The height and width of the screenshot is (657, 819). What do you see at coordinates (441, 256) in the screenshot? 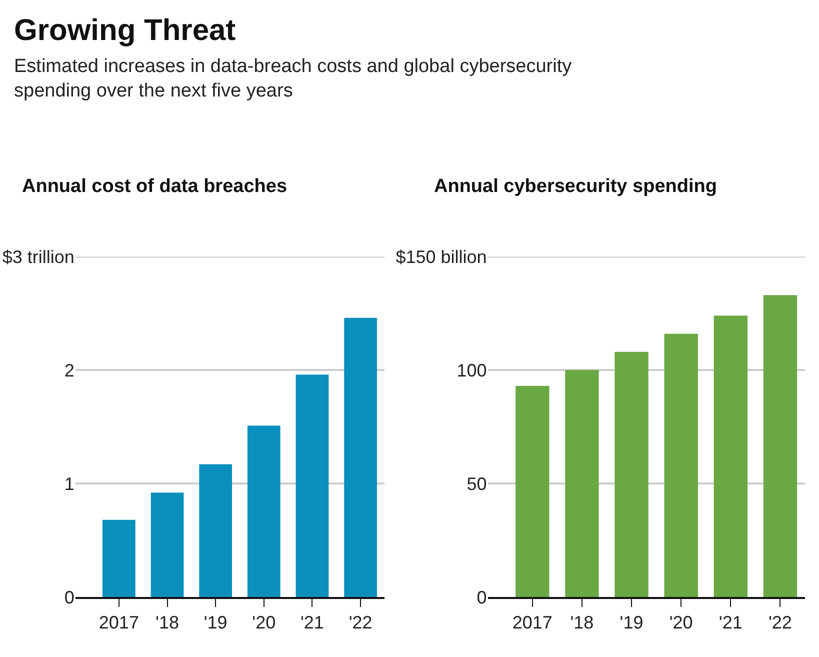
I see `y-tick-label: $150 billion` at bounding box center [441, 256].